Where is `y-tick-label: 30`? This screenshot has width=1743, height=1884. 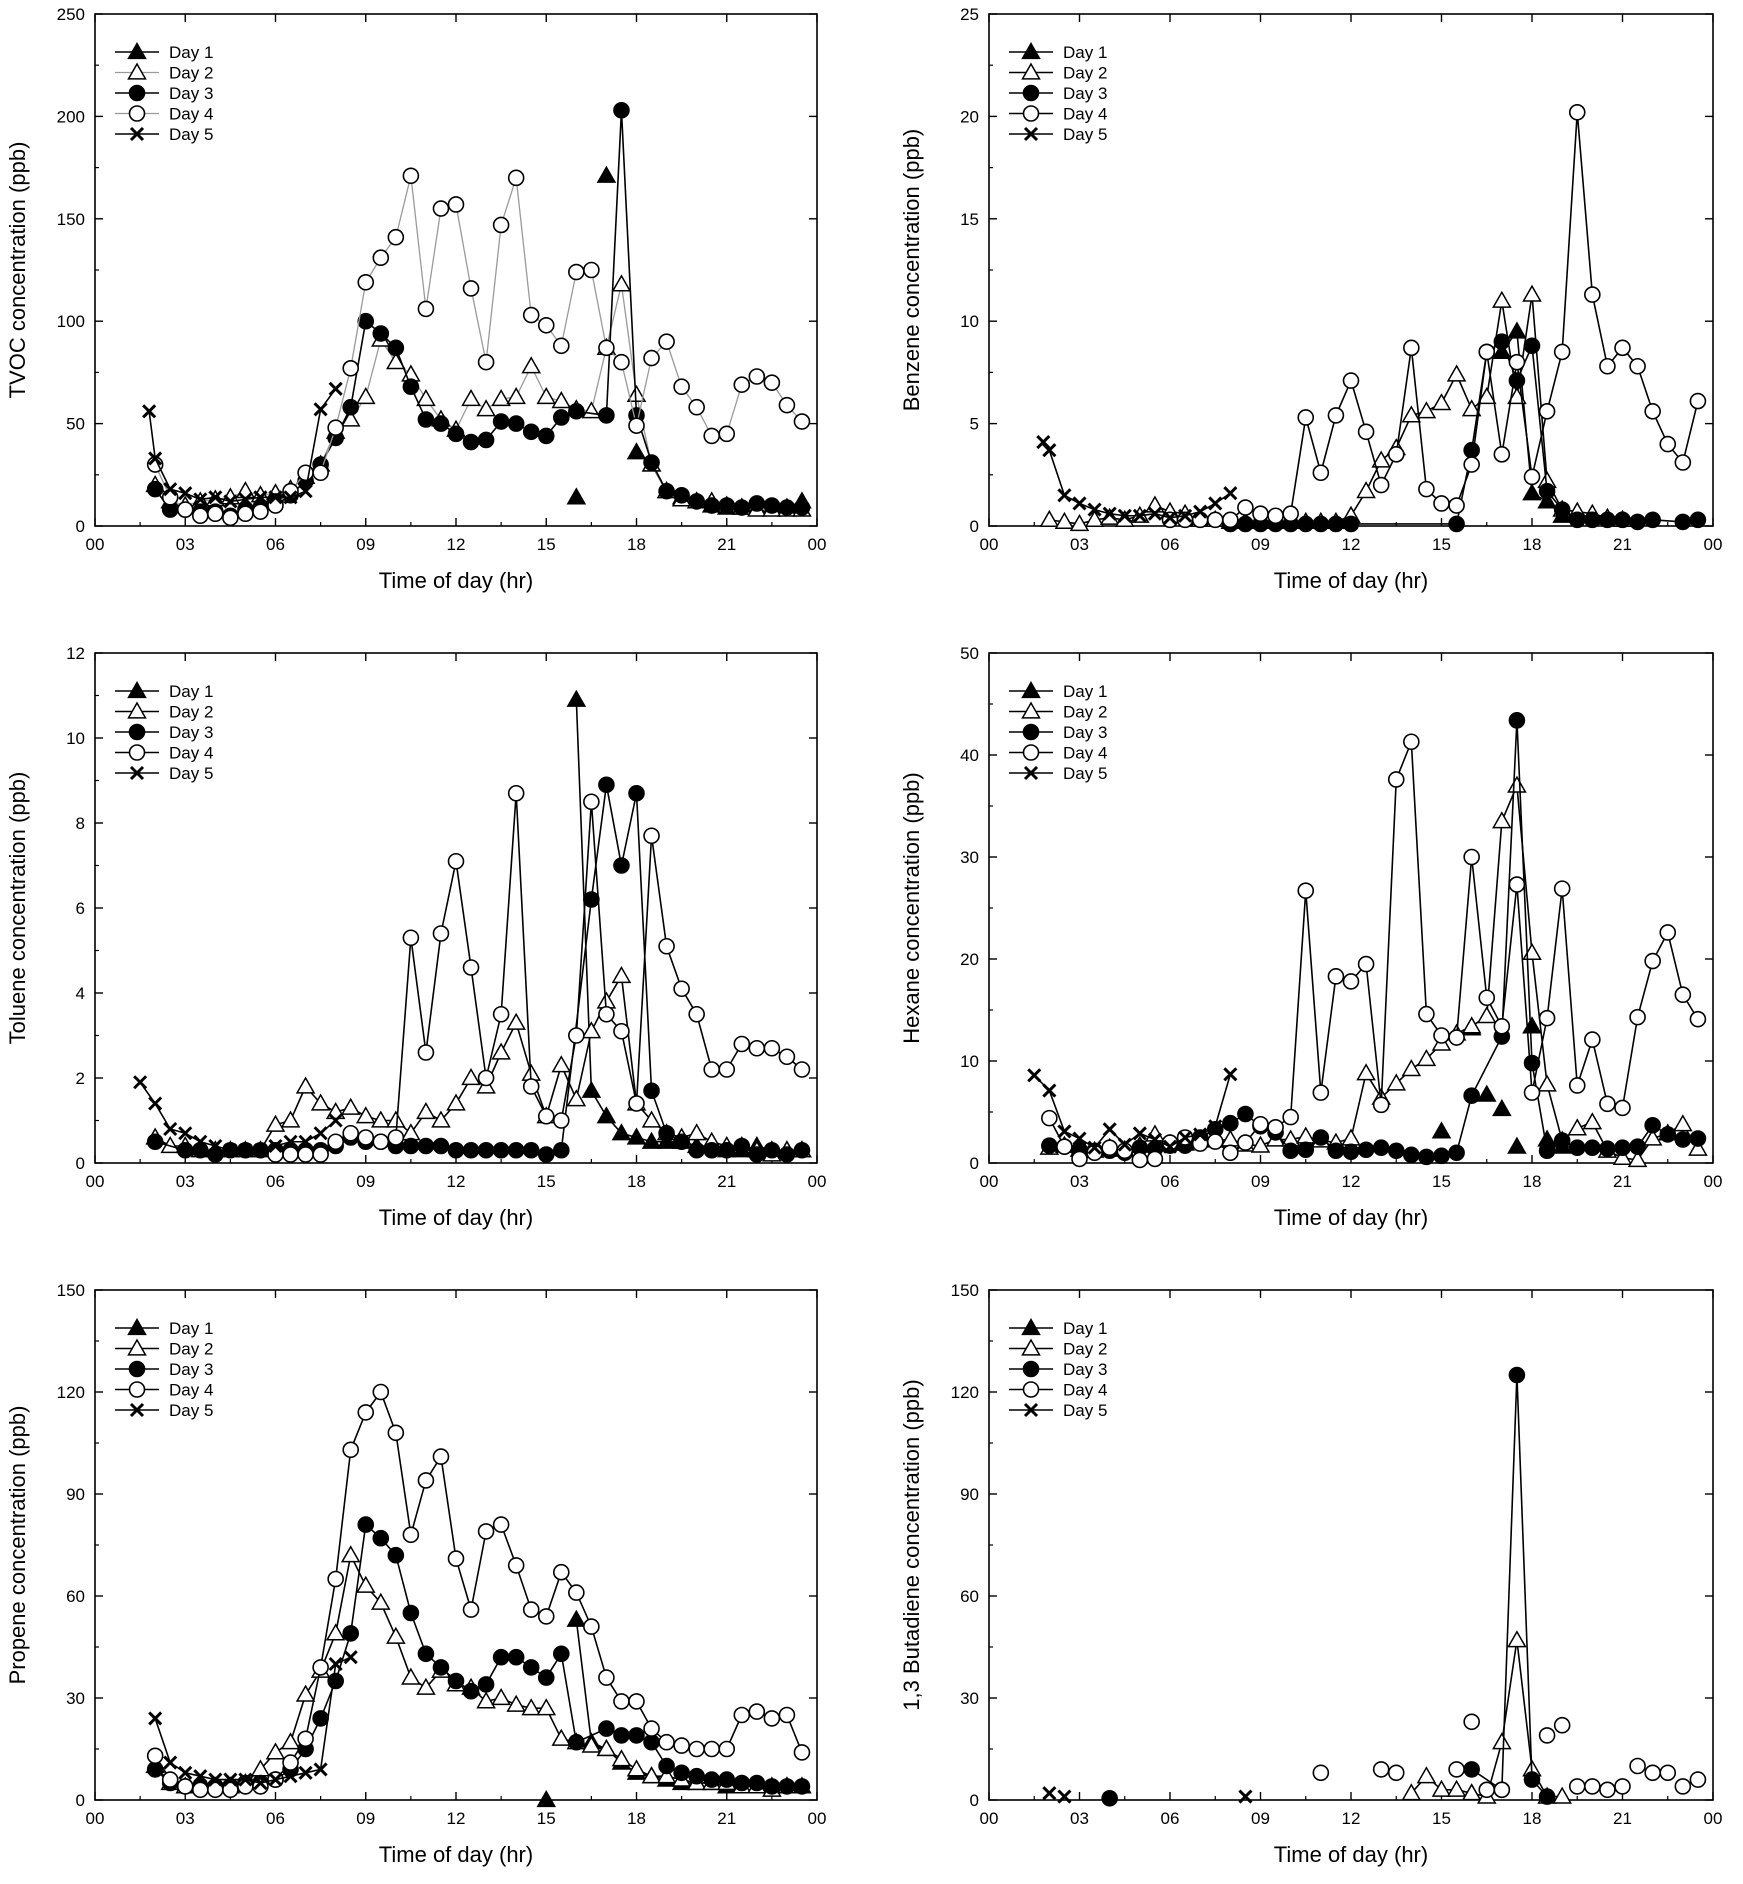
y-tick-label: 30 is located at coordinates (75, 1698).